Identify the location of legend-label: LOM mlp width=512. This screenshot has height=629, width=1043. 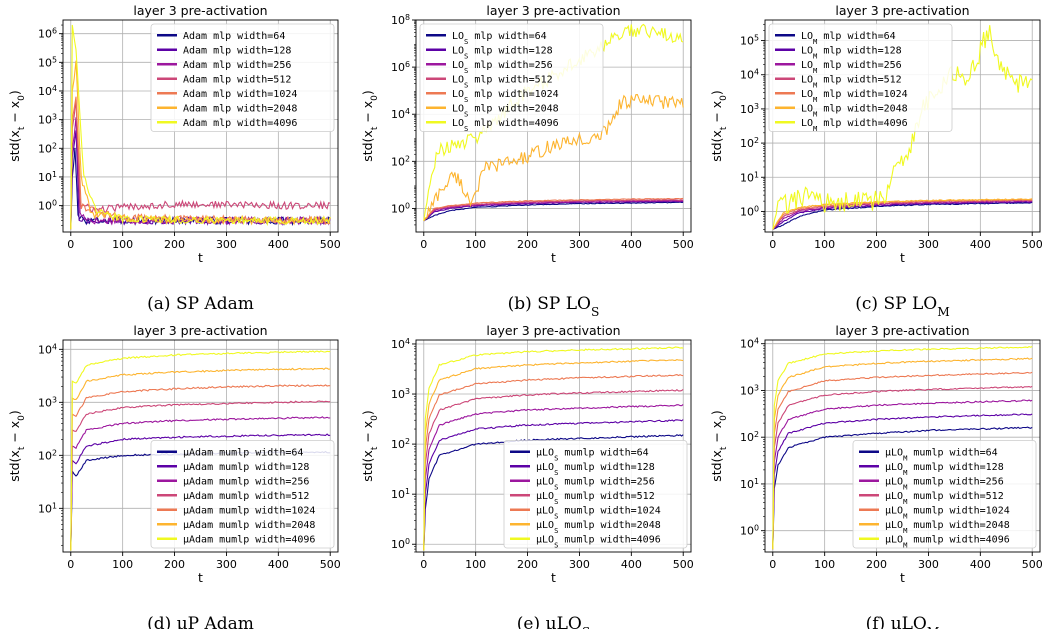
(851, 81).